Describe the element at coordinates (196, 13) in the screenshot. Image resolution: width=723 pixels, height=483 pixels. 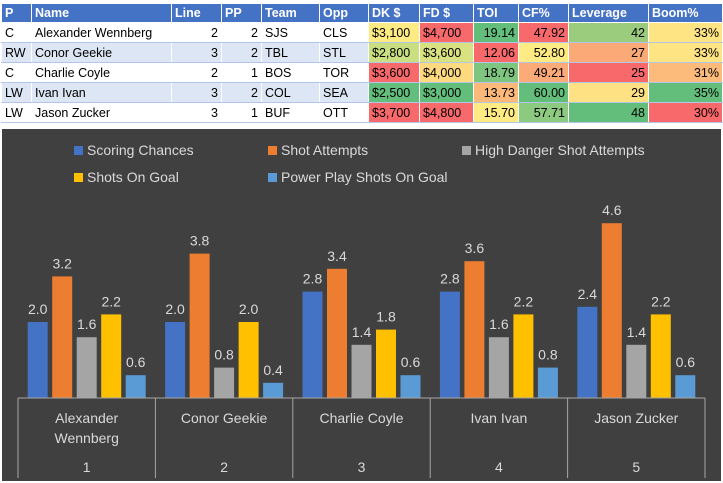
I see `column-header-line: Line` at that location.